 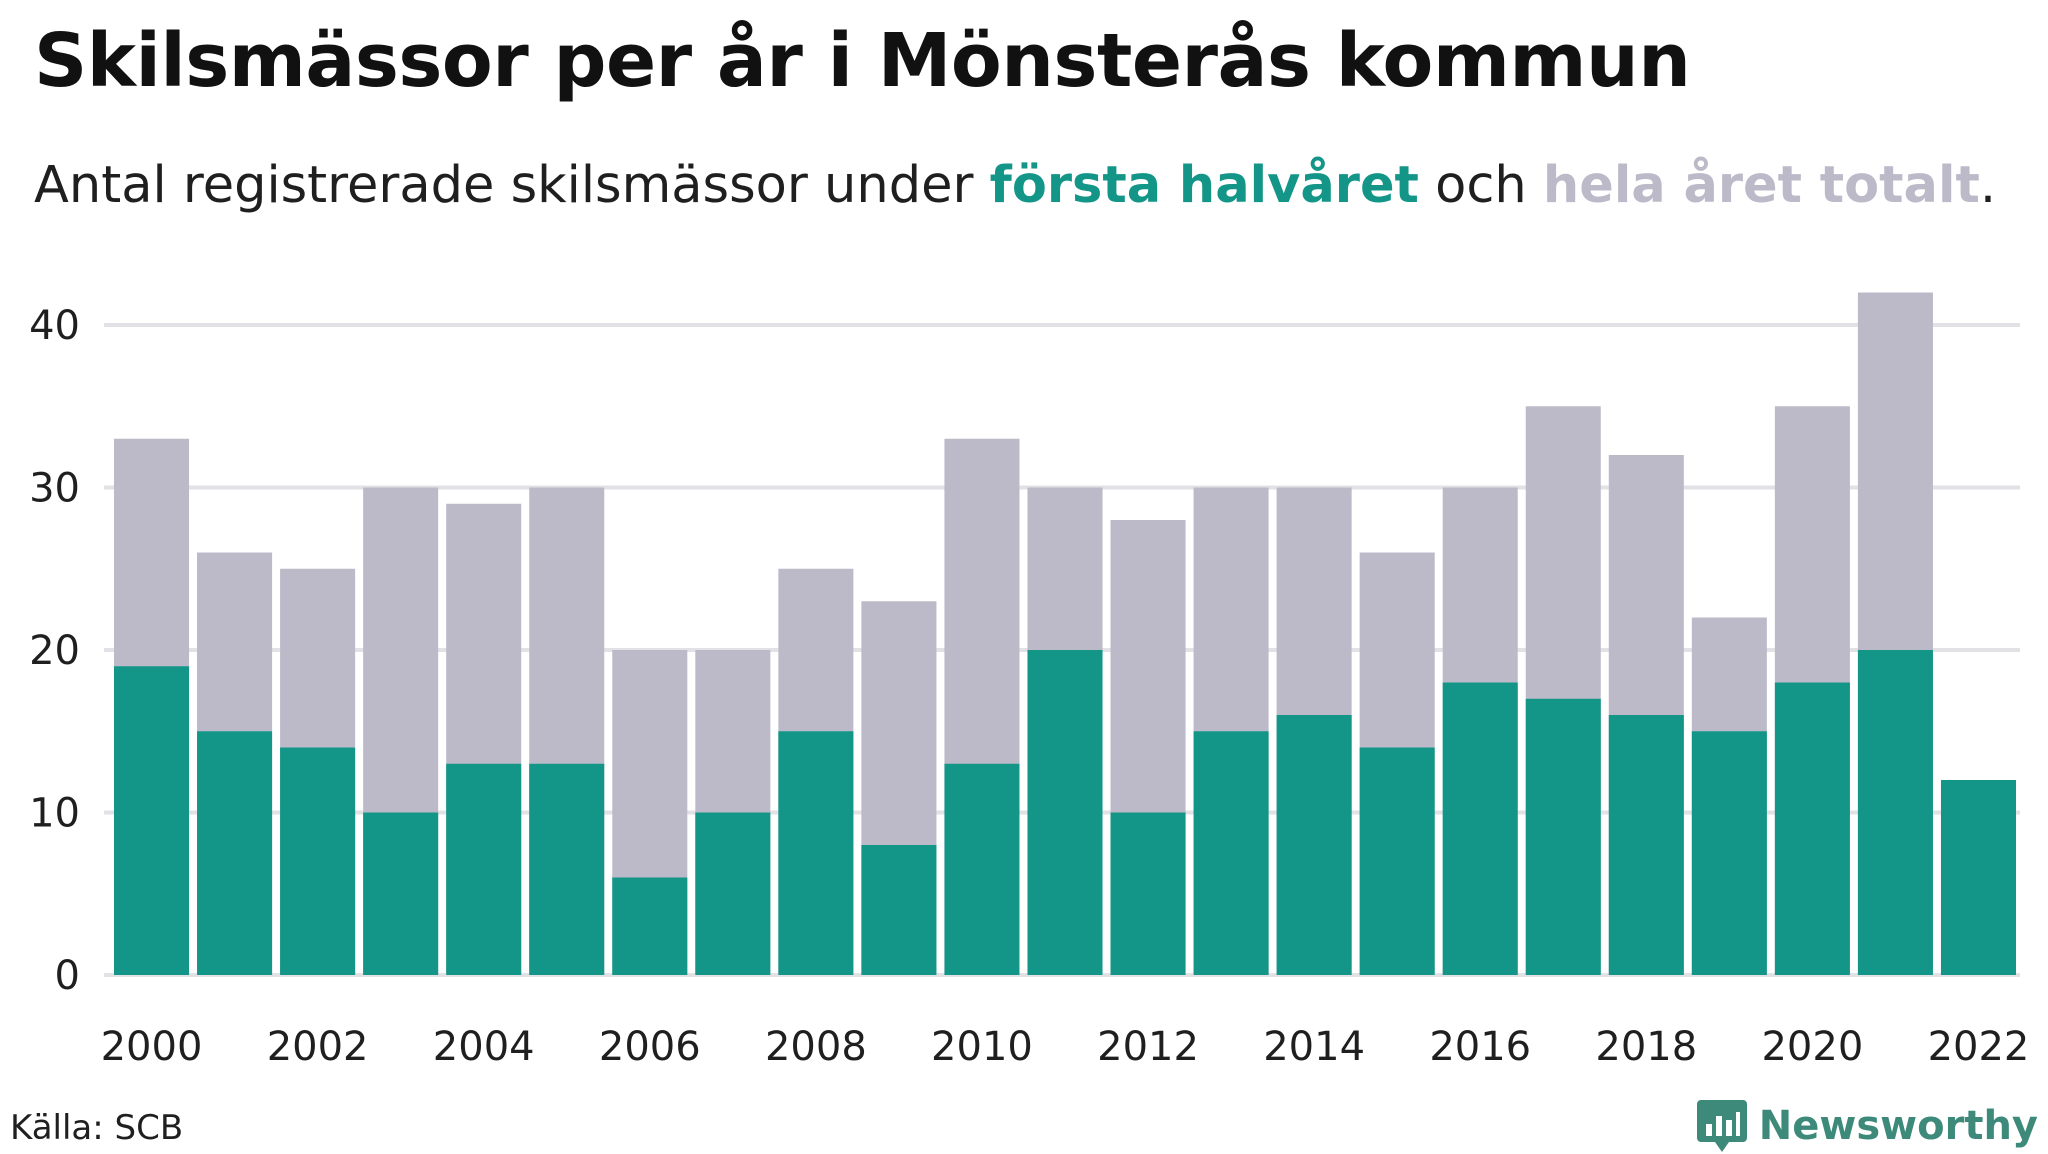 I want to click on x-tick-label: 2004, so click(x=484, y=1047).